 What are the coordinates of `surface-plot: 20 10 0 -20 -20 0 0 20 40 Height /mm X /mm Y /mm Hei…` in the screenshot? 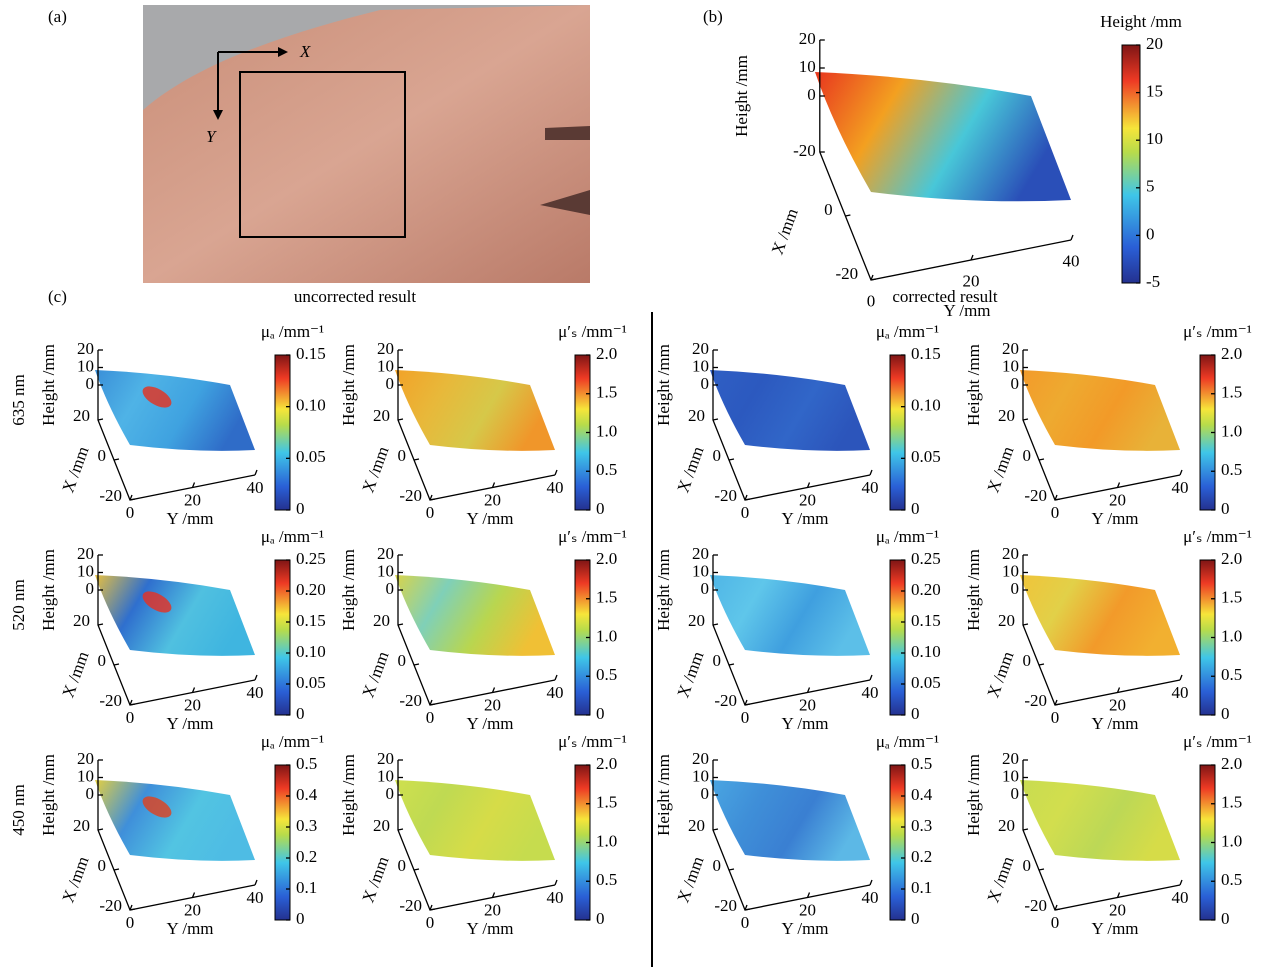 It's located at (957, 166).